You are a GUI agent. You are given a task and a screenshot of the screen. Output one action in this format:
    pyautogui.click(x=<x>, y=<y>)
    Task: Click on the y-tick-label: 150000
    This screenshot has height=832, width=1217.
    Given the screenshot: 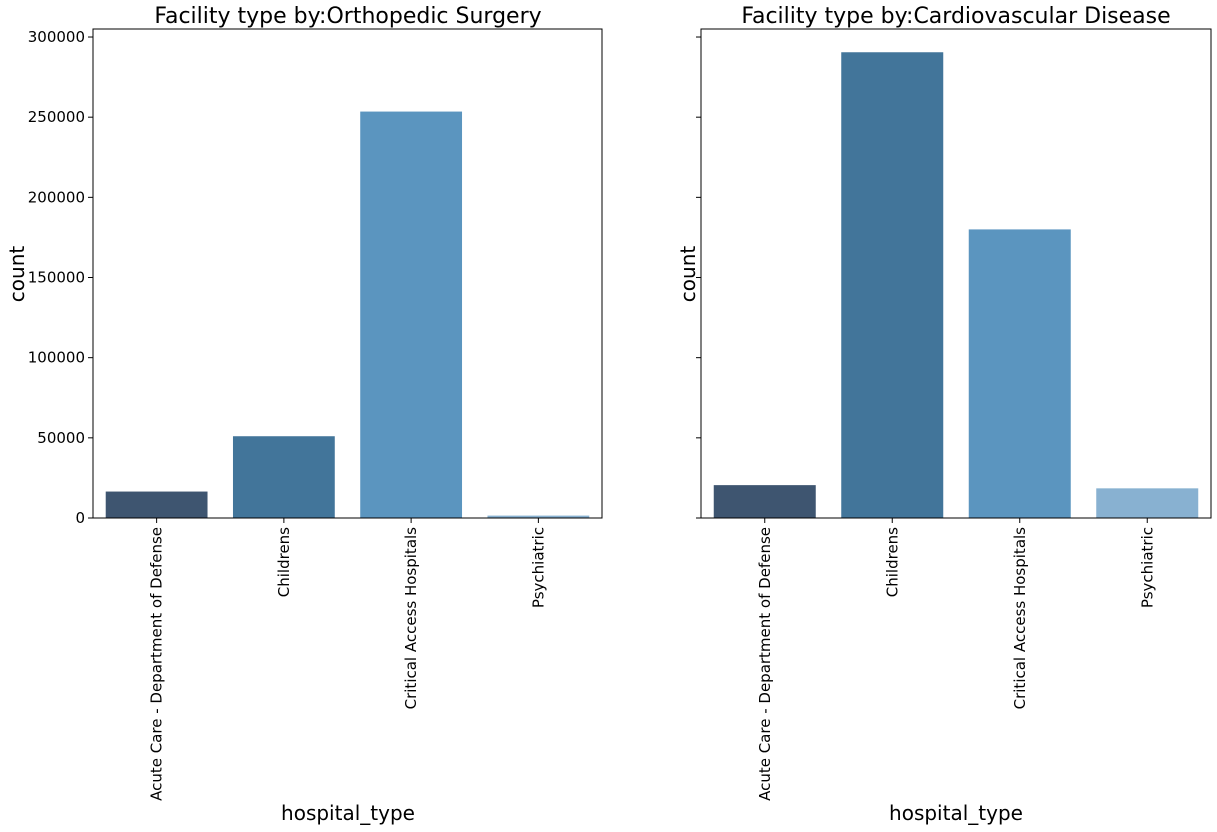 What is the action you would take?
    pyautogui.click(x=56, y=278)
    